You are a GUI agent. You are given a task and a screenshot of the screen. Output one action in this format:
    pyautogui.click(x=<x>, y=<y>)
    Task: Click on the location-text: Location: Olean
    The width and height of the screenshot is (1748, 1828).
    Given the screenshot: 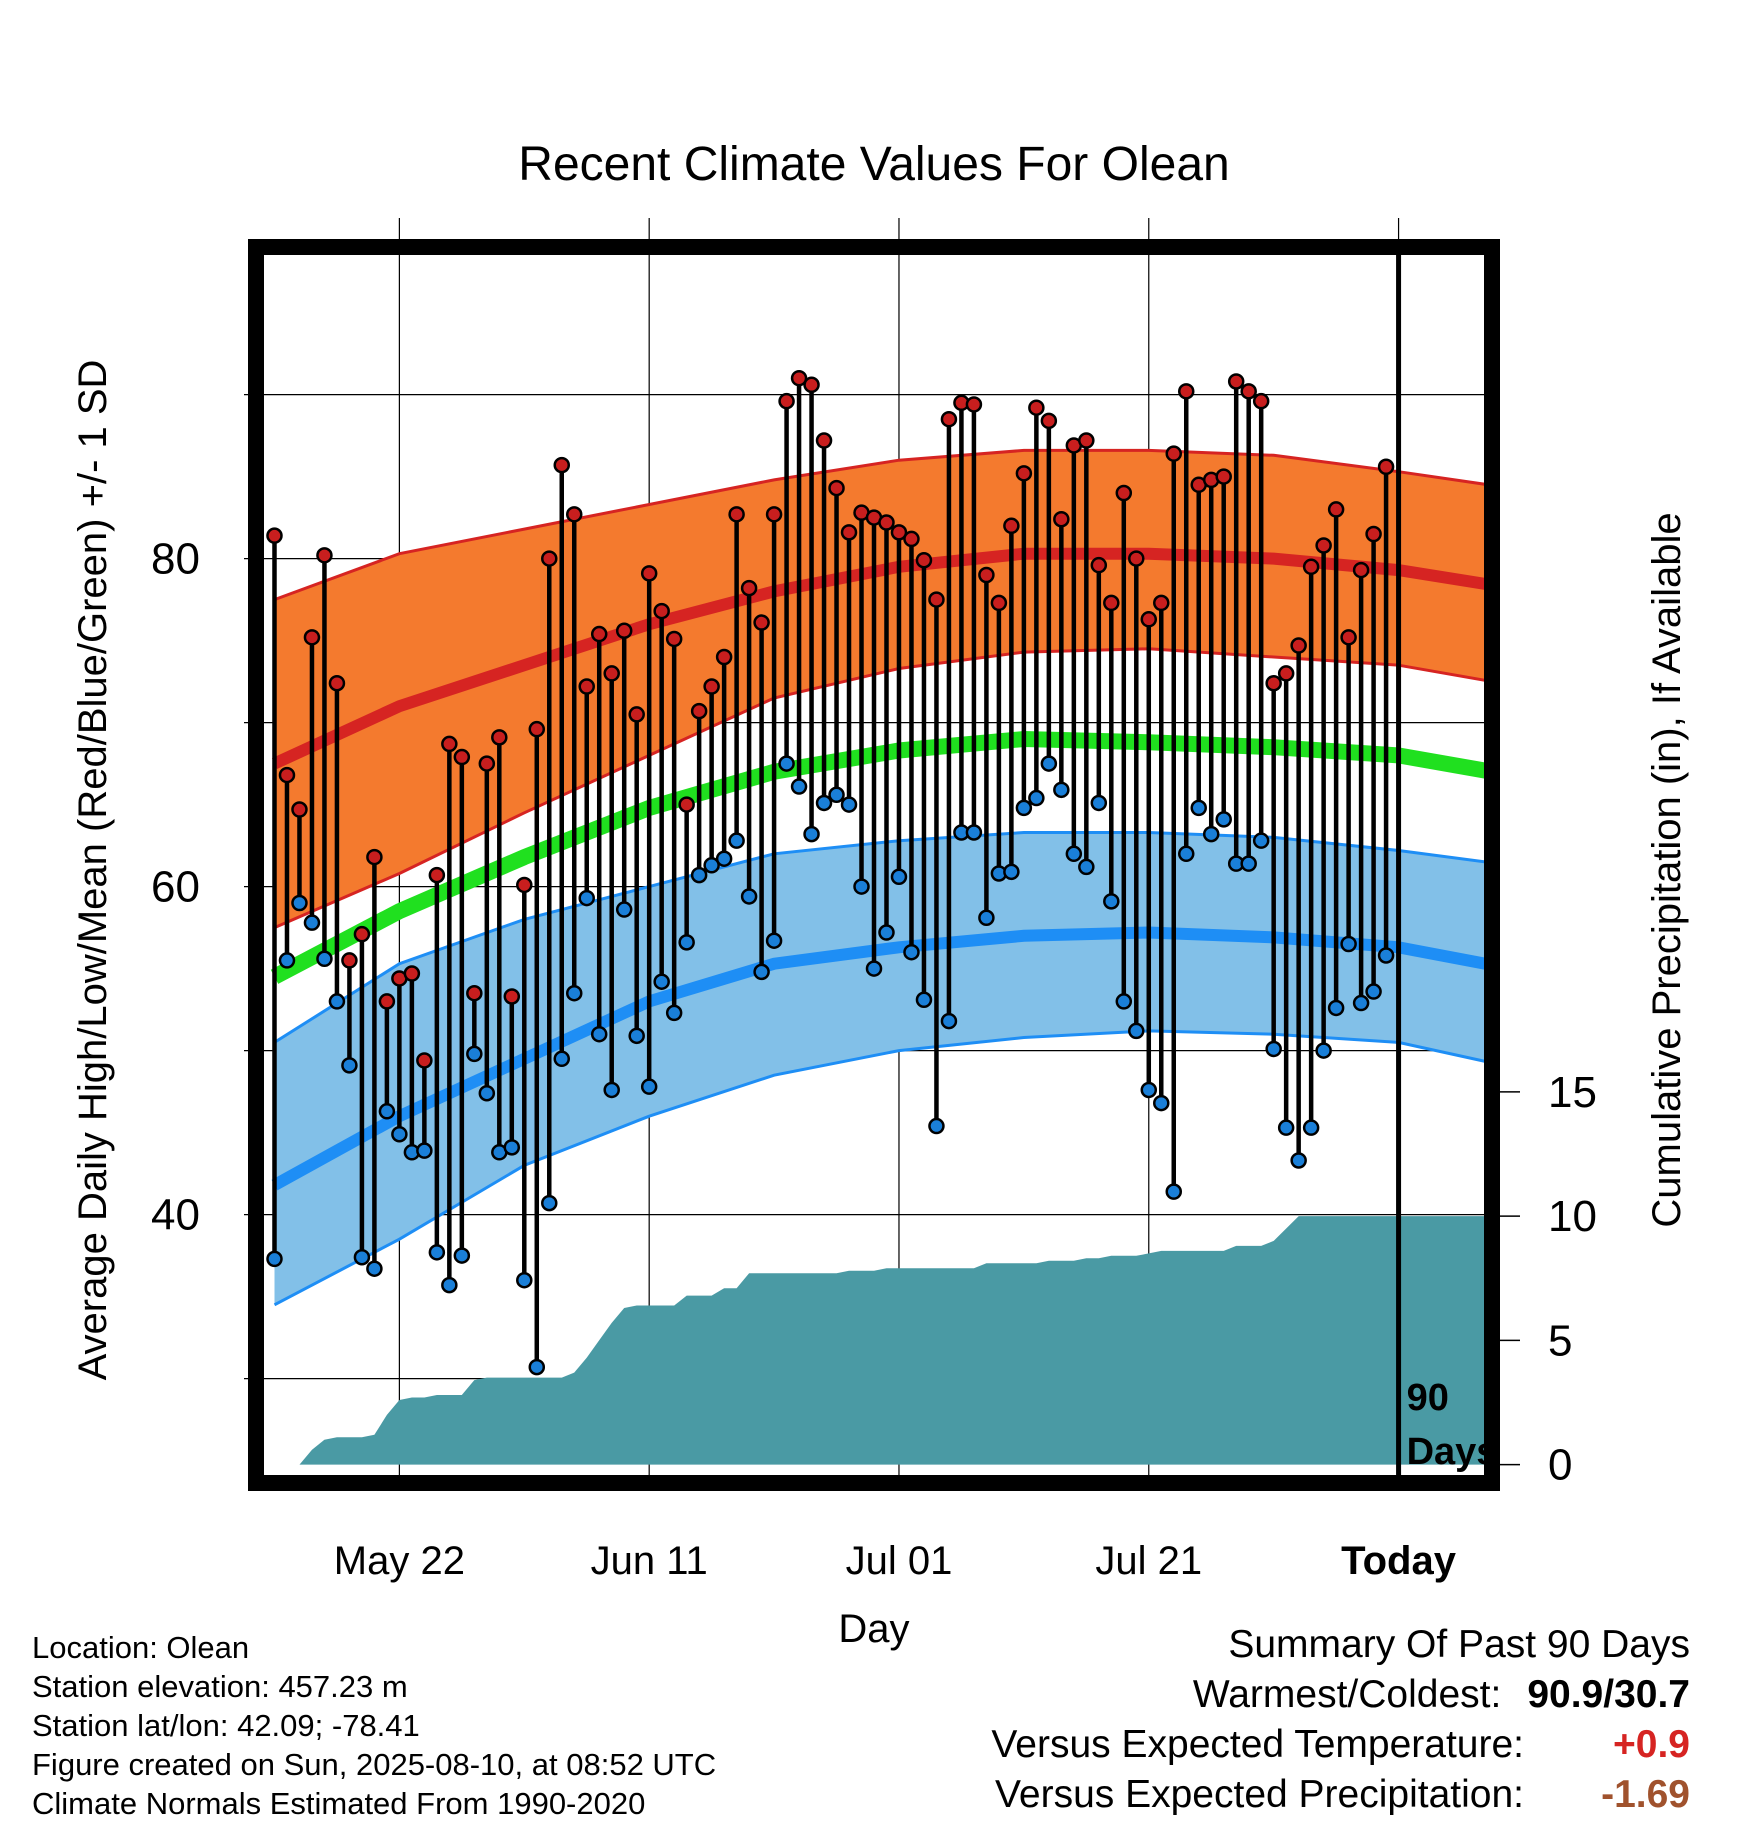 What is the action you would take?
    pyautogui.click(x=141, y=1647)
    